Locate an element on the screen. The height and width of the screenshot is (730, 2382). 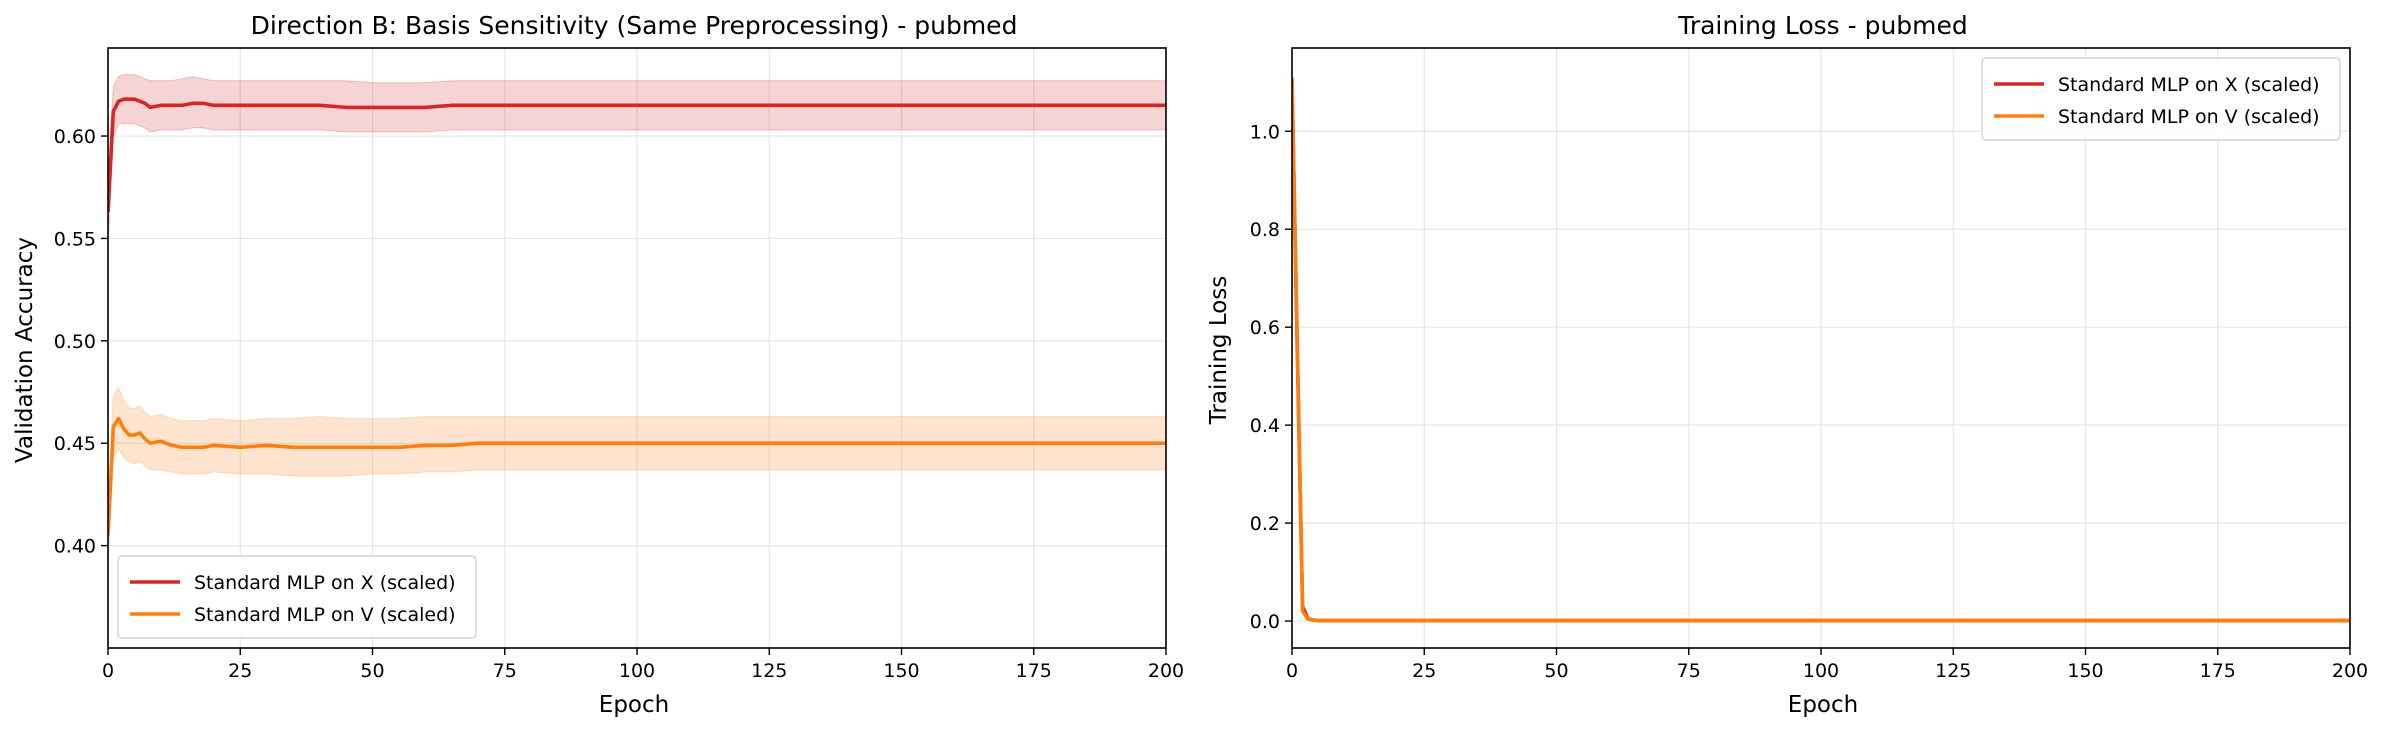
loss-x-axis-label: Epoch is located at coordinates (1823, 705).